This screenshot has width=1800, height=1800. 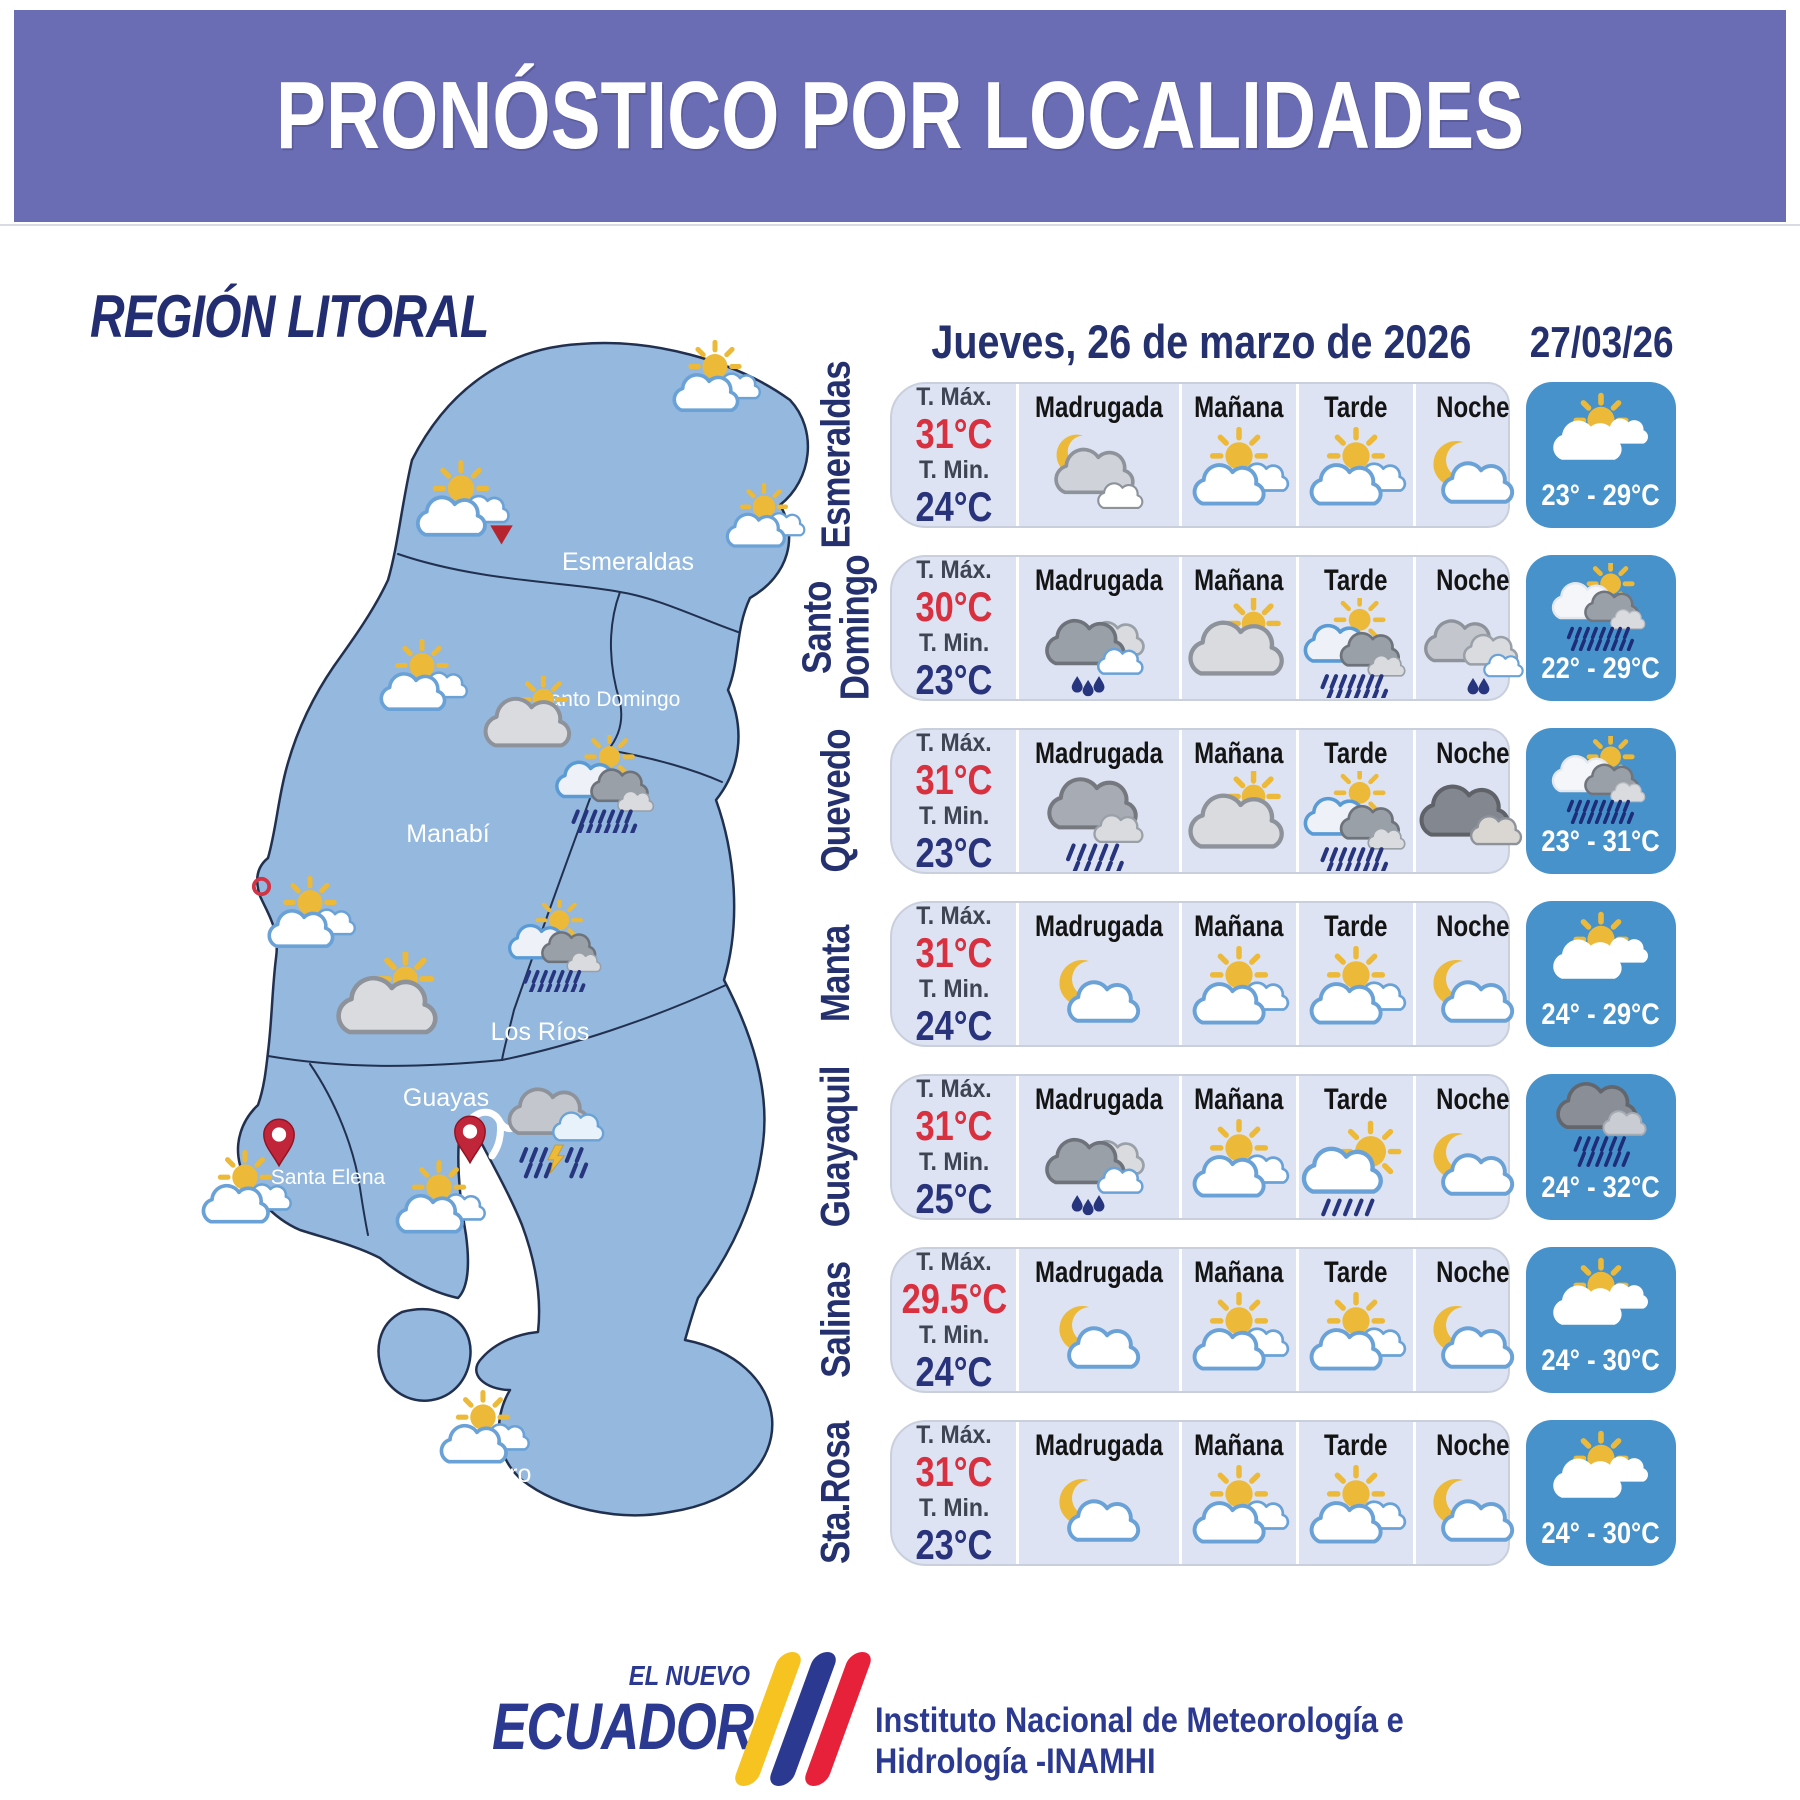 I want to click on next-day-box: 23° - 29°C, so click(x=1601, y=455).